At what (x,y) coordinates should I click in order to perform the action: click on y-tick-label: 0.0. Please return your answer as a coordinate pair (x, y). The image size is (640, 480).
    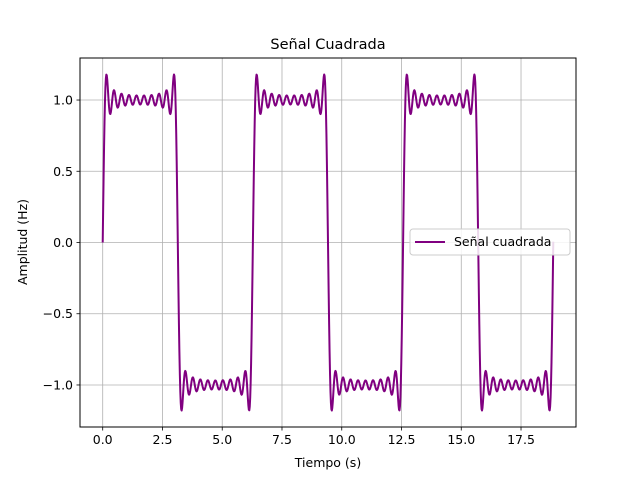
    Looking at the image, I should click on (63, 242).